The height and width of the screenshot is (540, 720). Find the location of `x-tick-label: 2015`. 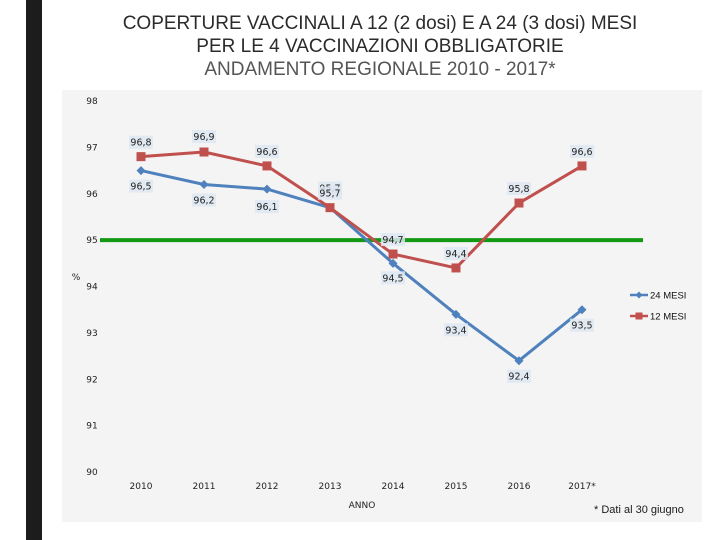

x-tick-label: 2015 is located at coordinates (456, 487).